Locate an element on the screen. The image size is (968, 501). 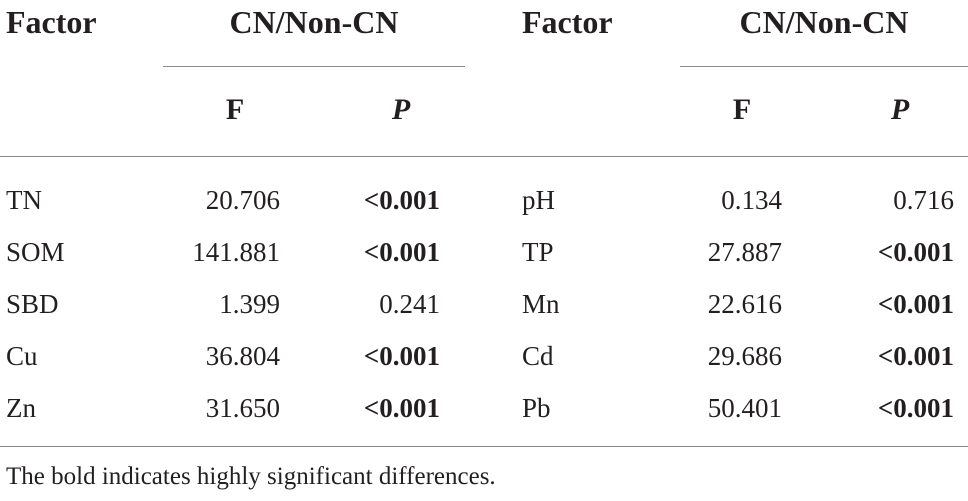
factor-cell: Mn is located at coordinates (541, 304).